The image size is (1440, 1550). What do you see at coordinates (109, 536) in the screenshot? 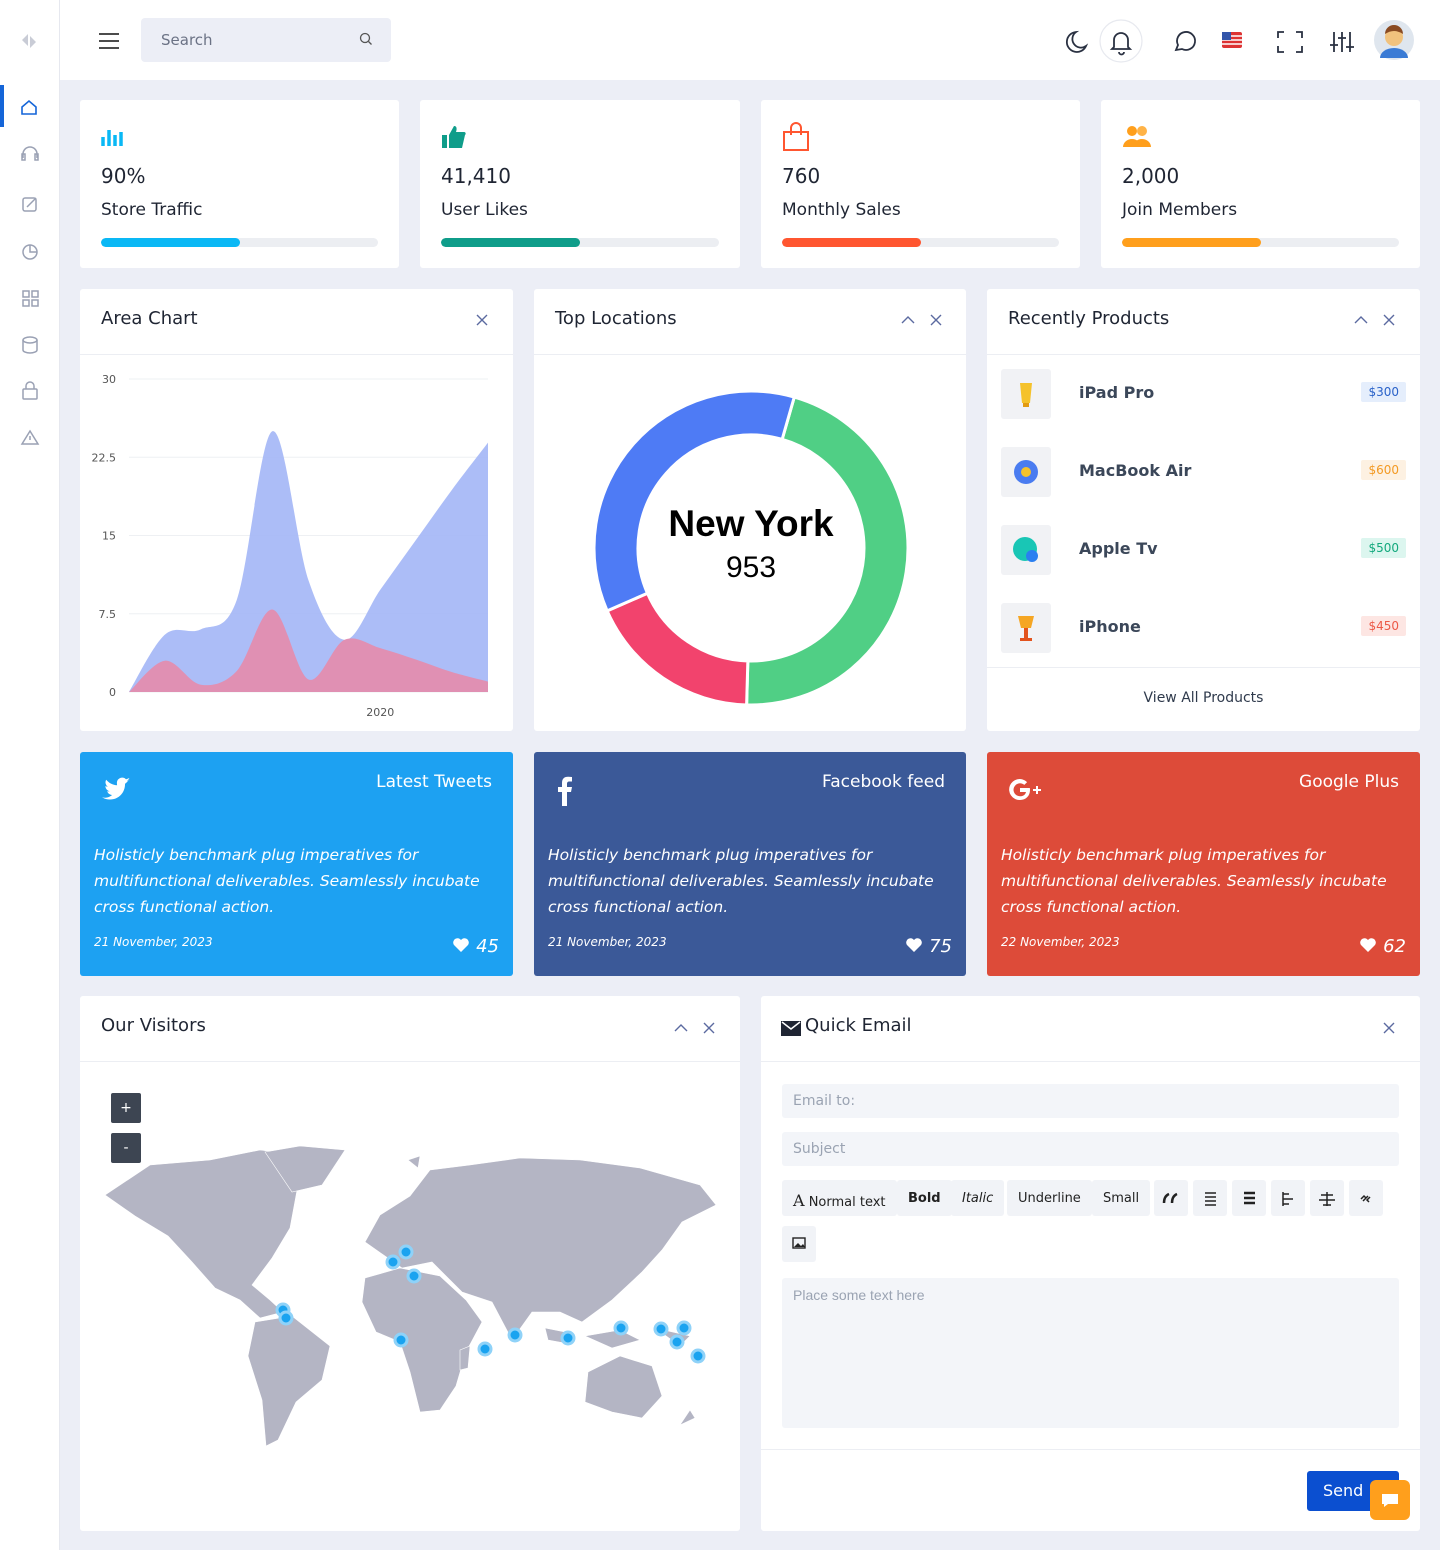
I see `y-tick-label: 15` at bounding box center [109, 536].